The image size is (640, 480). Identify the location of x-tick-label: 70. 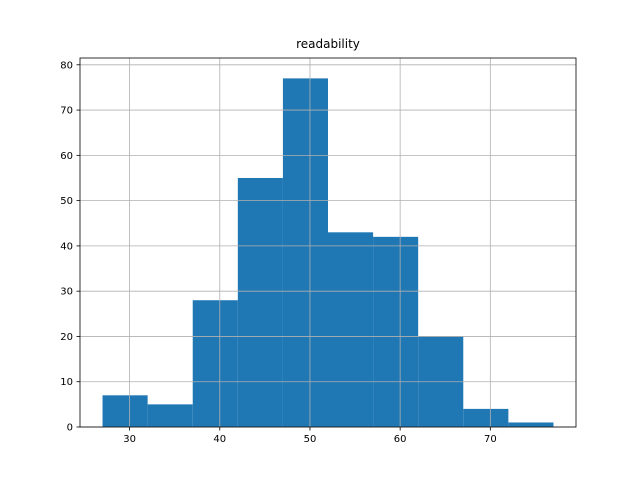
(490, 439).